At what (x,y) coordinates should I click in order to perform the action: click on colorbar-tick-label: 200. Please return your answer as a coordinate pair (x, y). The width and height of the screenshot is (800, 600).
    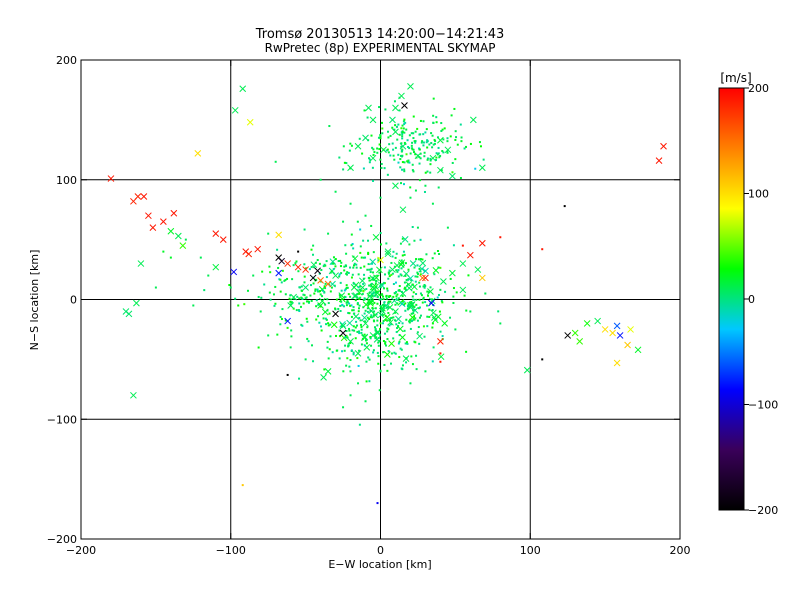
    Looking at the image, I should click on (758, 88).